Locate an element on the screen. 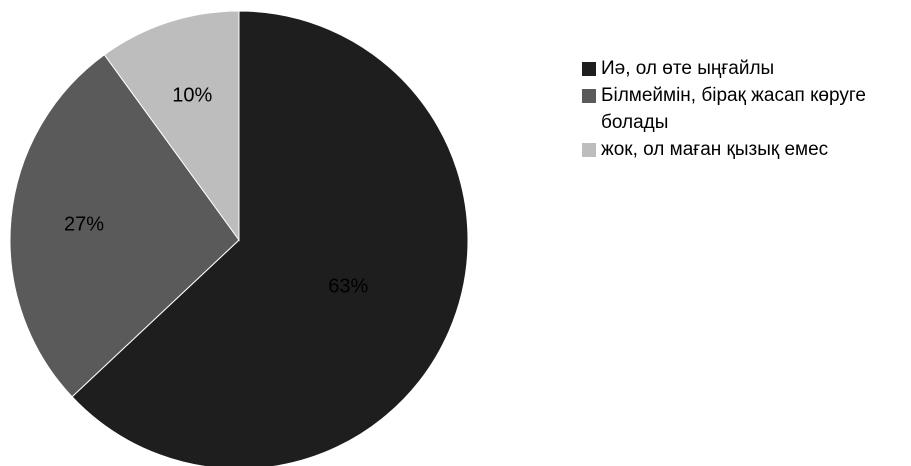  legend-label-3: жок, ол маған қызық емес is located at coordinates (715, 149).